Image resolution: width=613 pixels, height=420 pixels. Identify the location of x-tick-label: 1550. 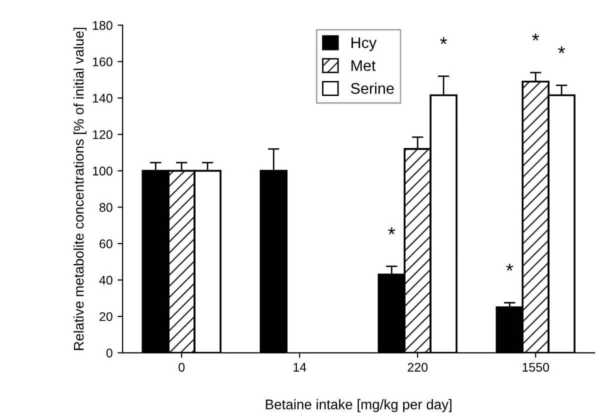
(536, 367).